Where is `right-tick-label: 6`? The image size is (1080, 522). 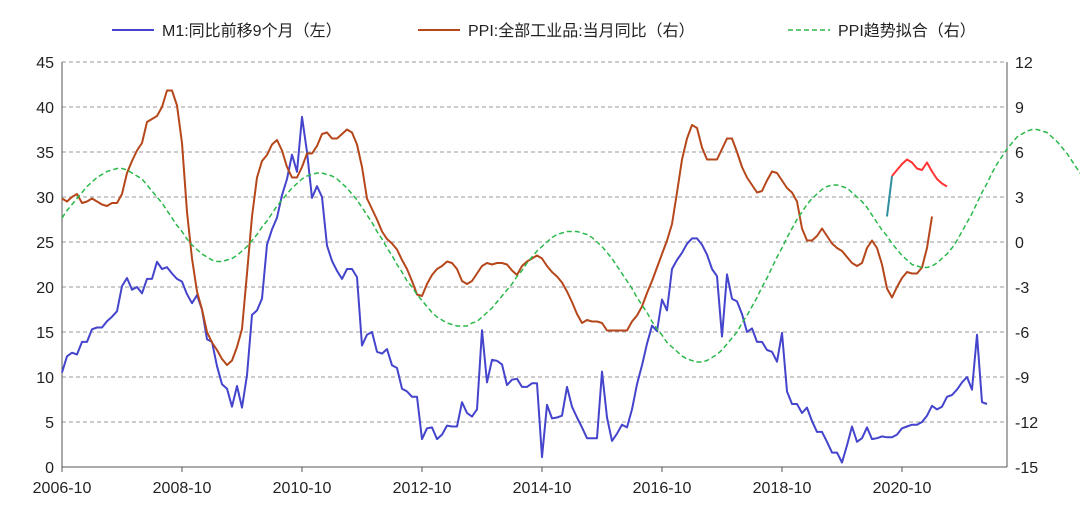 right-tick-label: 6 is located at coordinates (1019, 153).